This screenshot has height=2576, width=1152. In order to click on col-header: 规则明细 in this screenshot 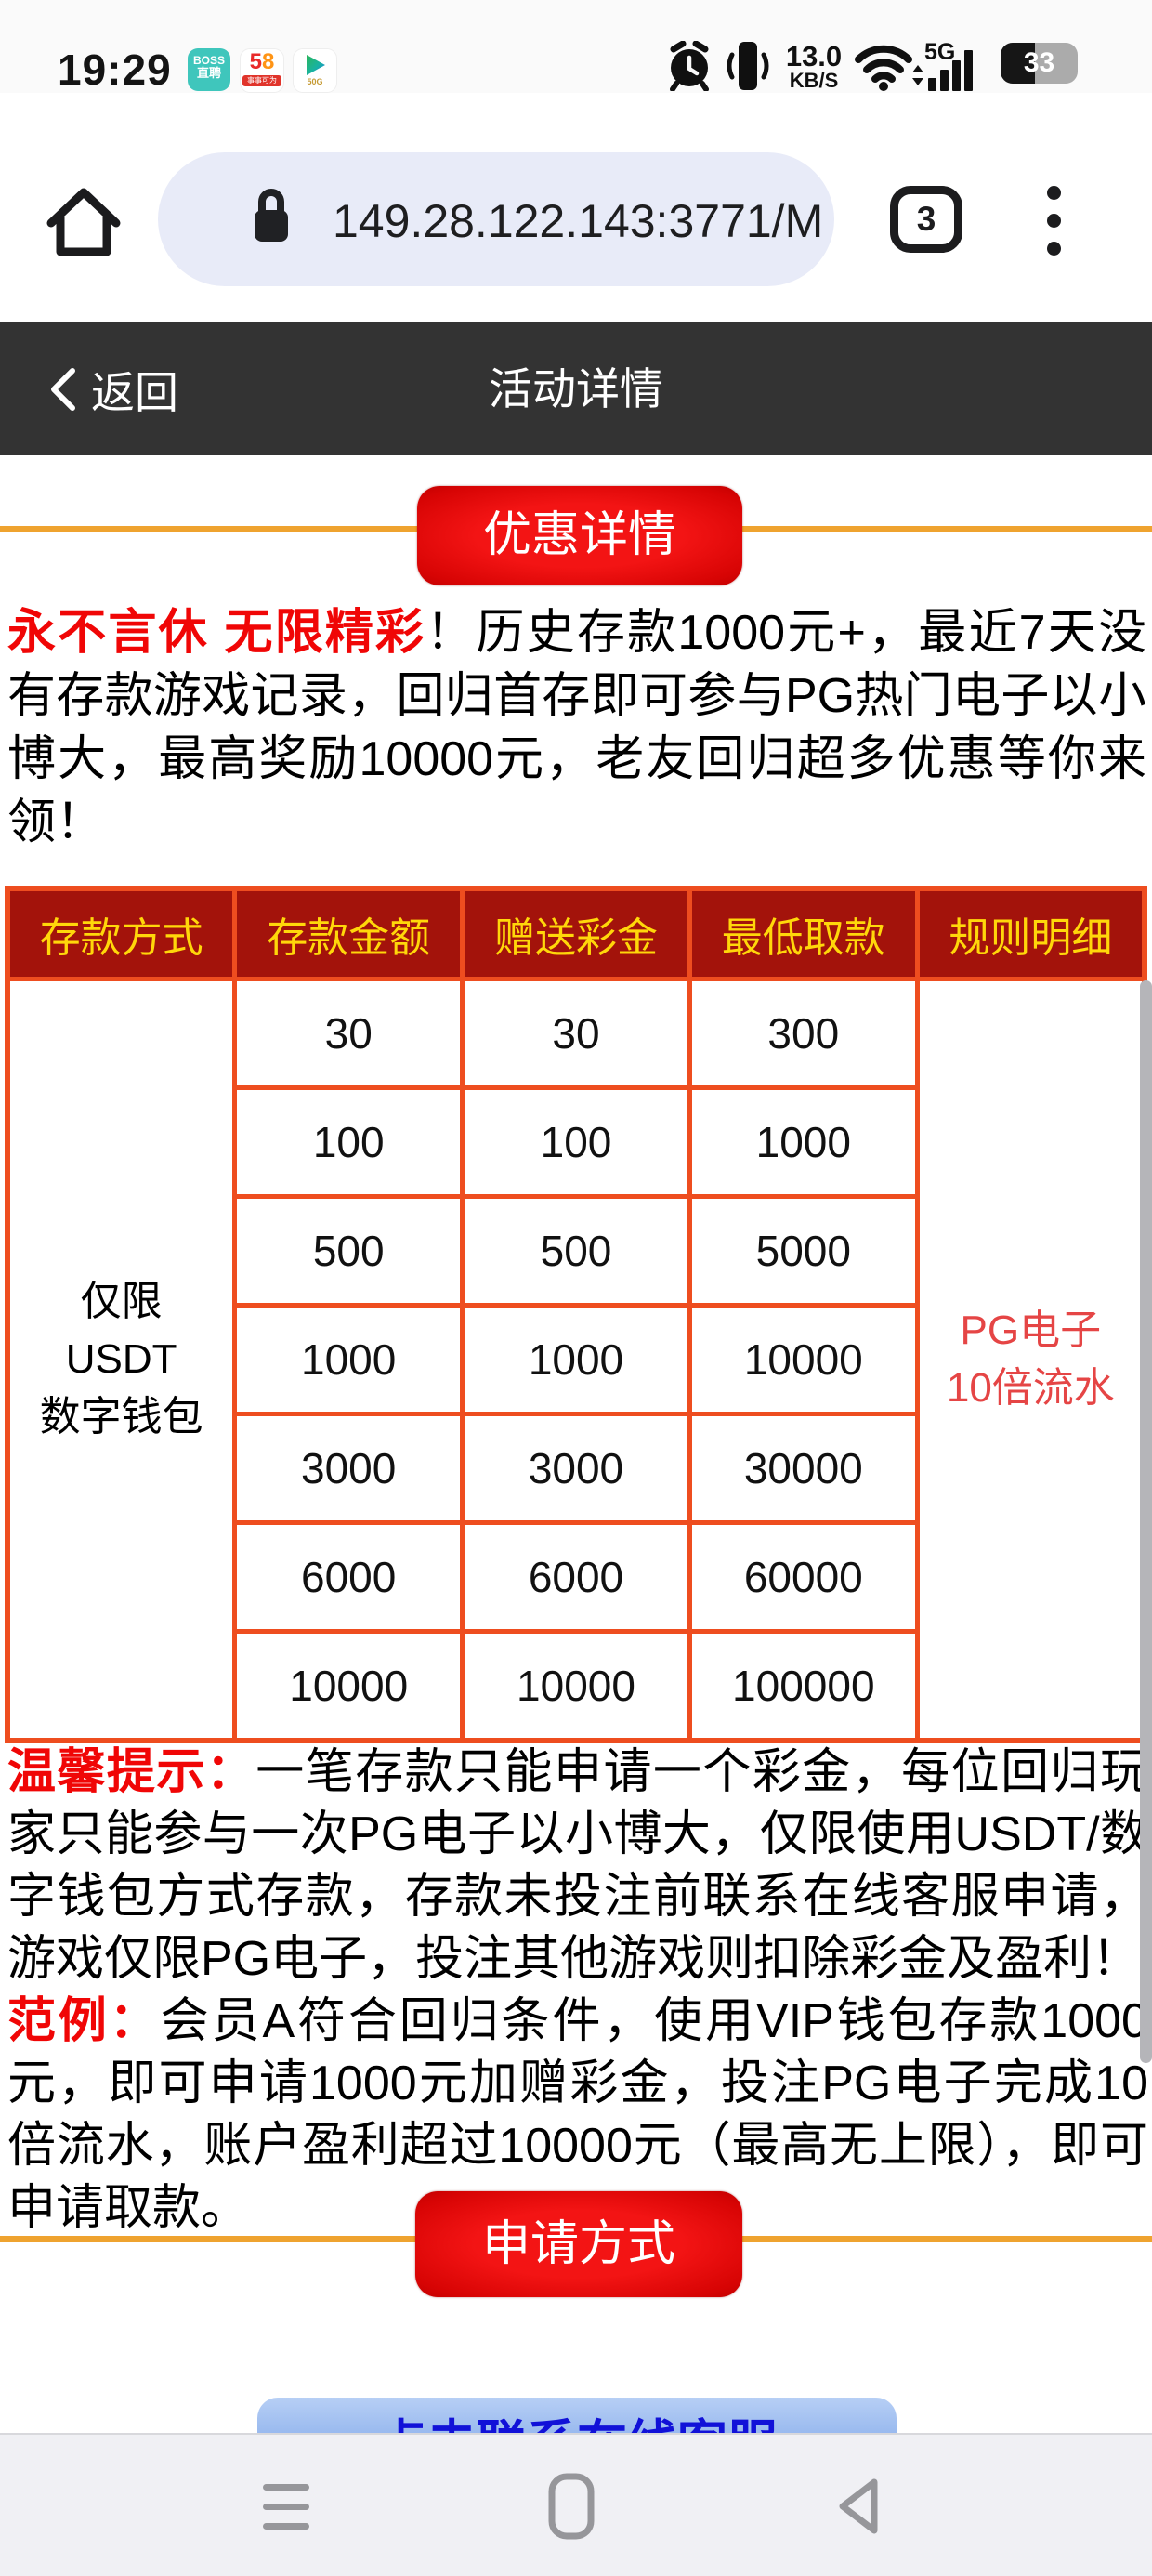, I will do `click(1030, 933)`.